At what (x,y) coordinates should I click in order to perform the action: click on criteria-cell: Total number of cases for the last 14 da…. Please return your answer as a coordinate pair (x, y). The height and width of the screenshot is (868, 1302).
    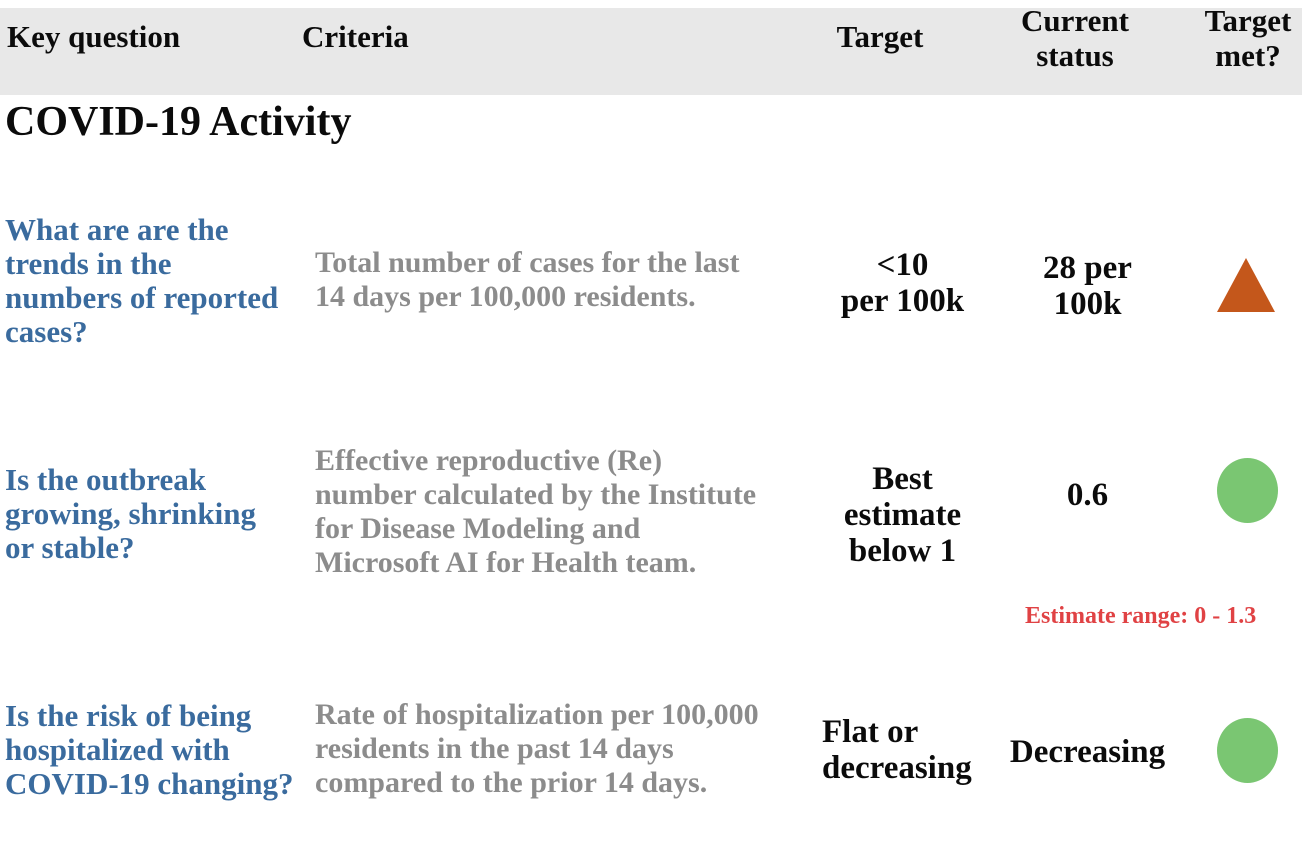
    Looking at the image, I should click on (527, 279).